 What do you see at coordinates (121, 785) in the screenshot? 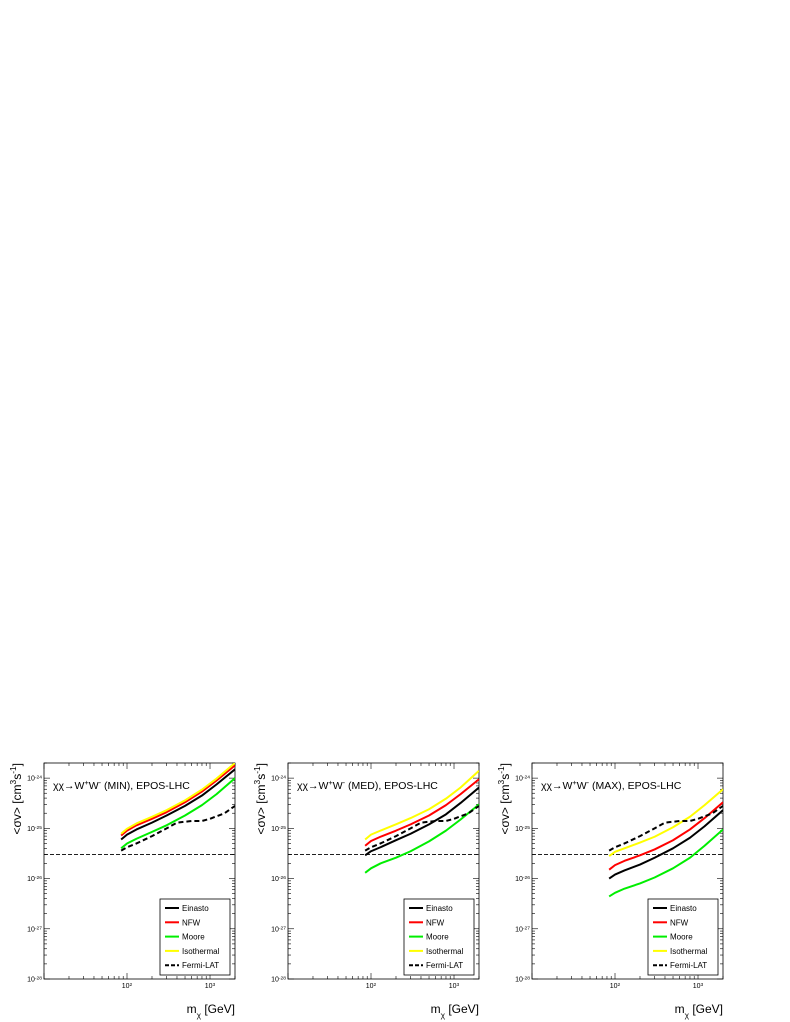
I see `panel-title: χχ→W+W- (MIN), EPOS-LHC` at bounding box center [121, 785].